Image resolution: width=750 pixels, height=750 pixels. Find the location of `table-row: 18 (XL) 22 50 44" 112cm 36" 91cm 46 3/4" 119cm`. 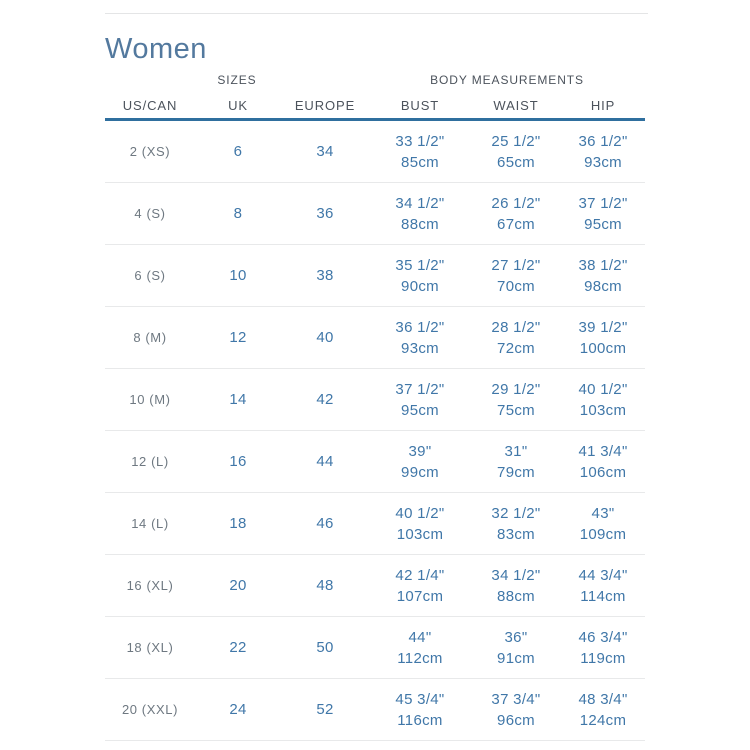

table-row: 18 (XL) 22 50 44" 112cm 36" 91cm 46 3/4" 119cm is located at coordinates (375, 647).